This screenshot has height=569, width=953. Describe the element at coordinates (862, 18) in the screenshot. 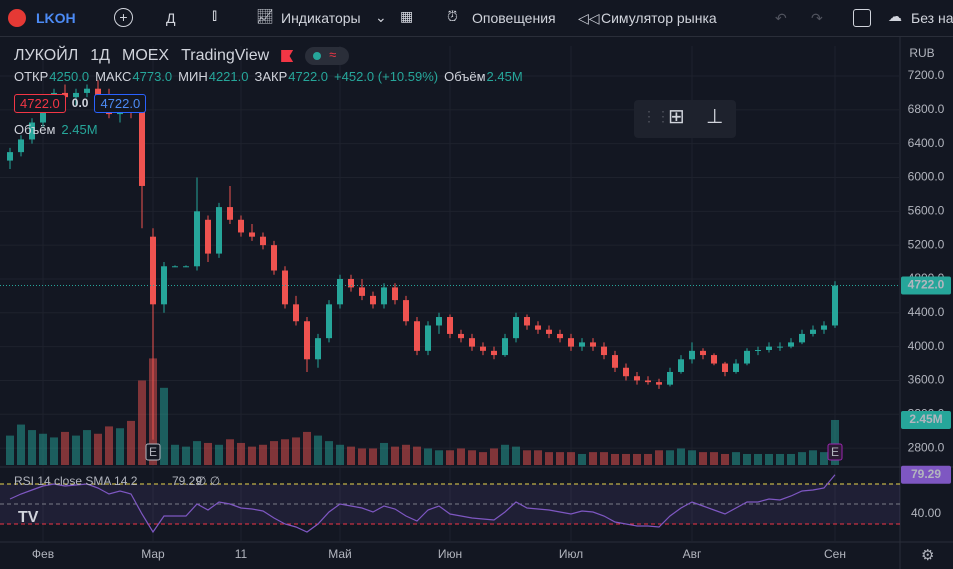

I see `fullscreen` at that location.